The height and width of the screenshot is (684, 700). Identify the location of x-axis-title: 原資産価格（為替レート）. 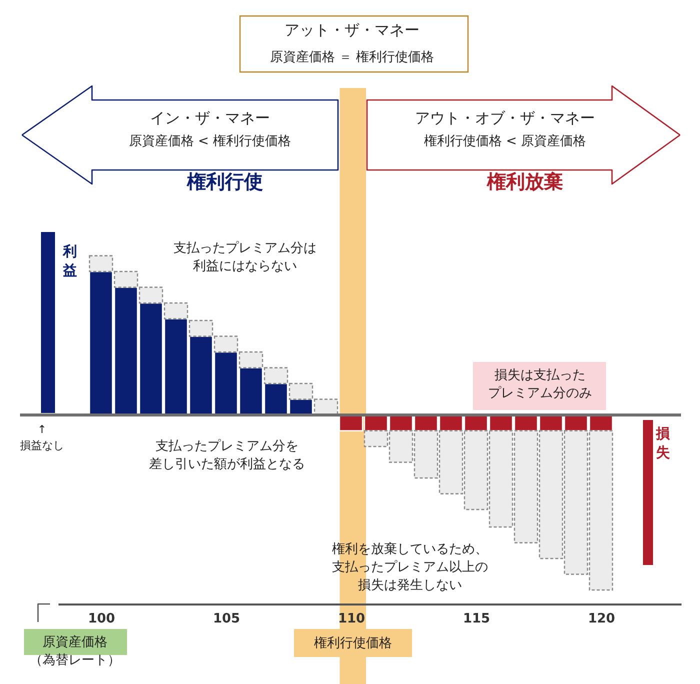
(75, 651).